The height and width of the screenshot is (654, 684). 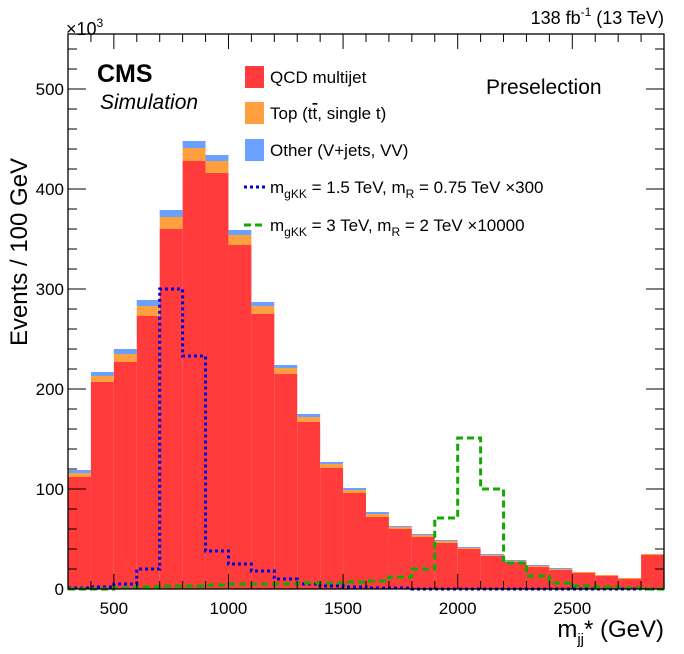 I want to click on y-tick-label: 400, so click(x=50, y=189).